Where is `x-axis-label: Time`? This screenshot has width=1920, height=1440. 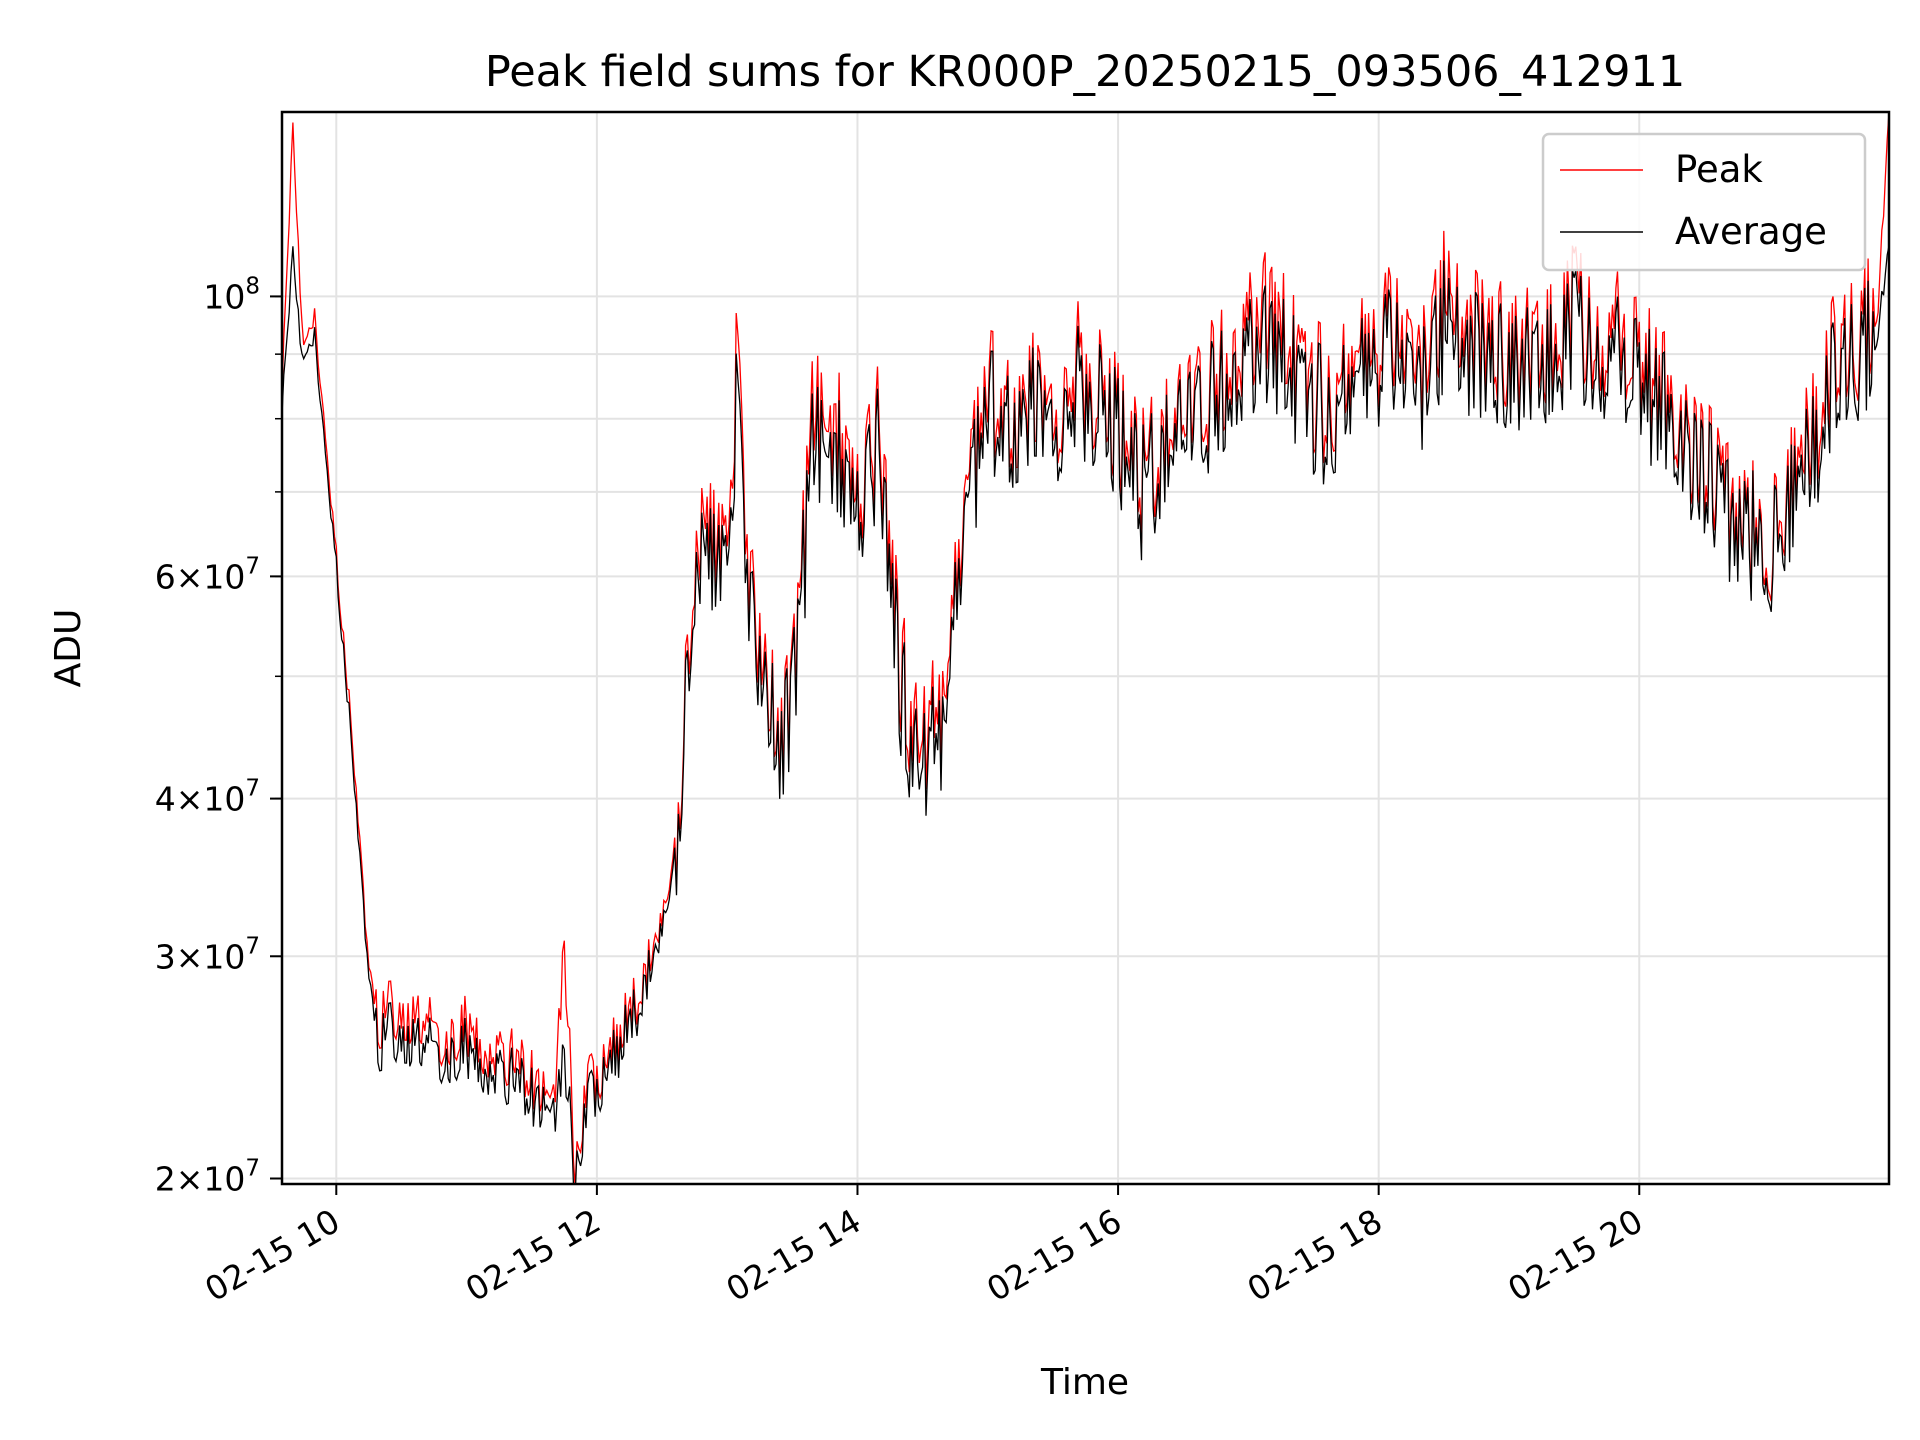
x-axis-label: Time is located at coordinates (1084, 1382).